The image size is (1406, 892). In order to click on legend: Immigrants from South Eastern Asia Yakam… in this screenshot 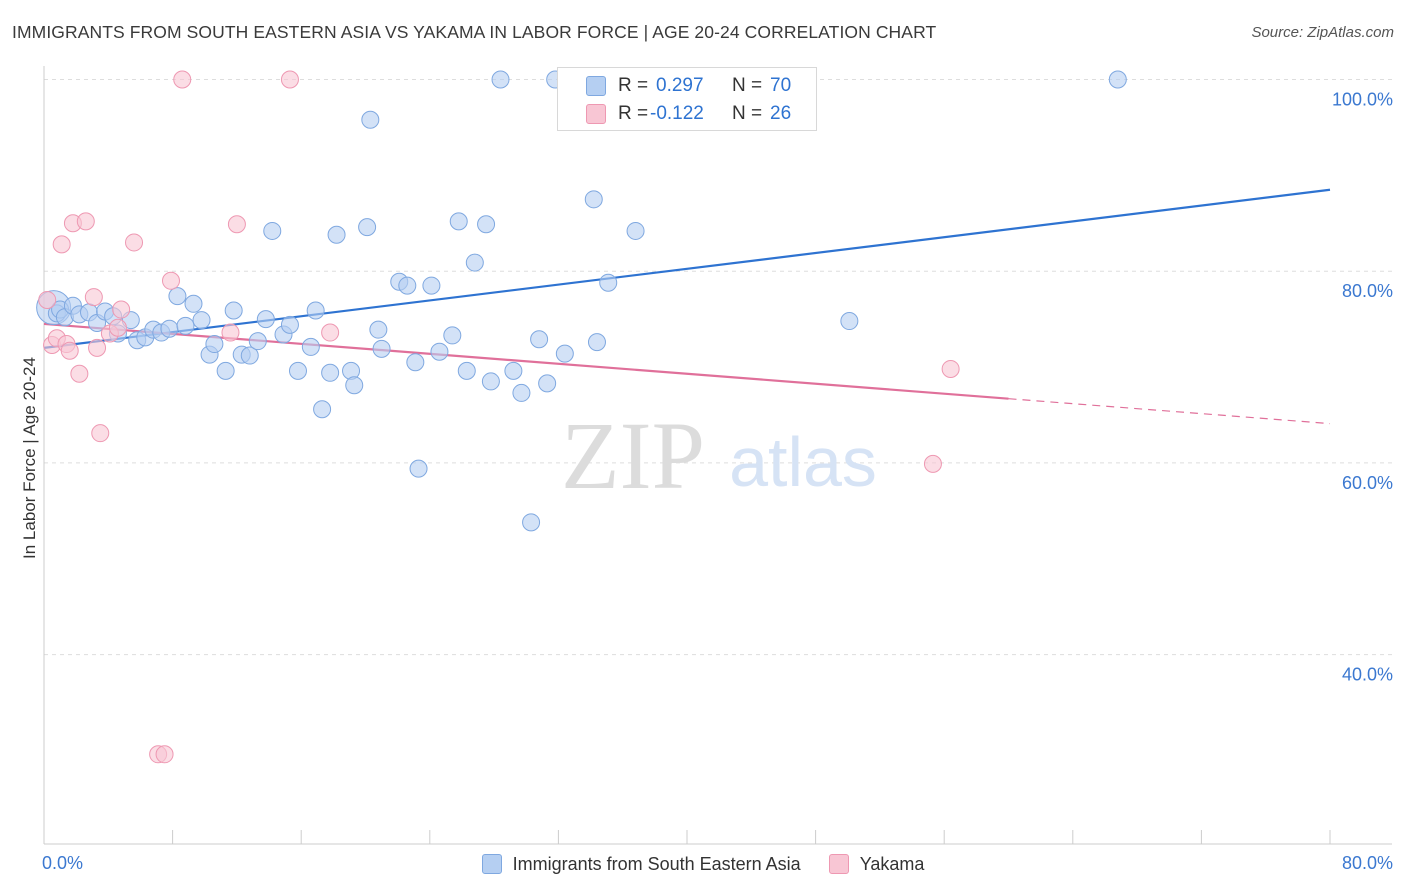, I will do `click(703, 864)`.